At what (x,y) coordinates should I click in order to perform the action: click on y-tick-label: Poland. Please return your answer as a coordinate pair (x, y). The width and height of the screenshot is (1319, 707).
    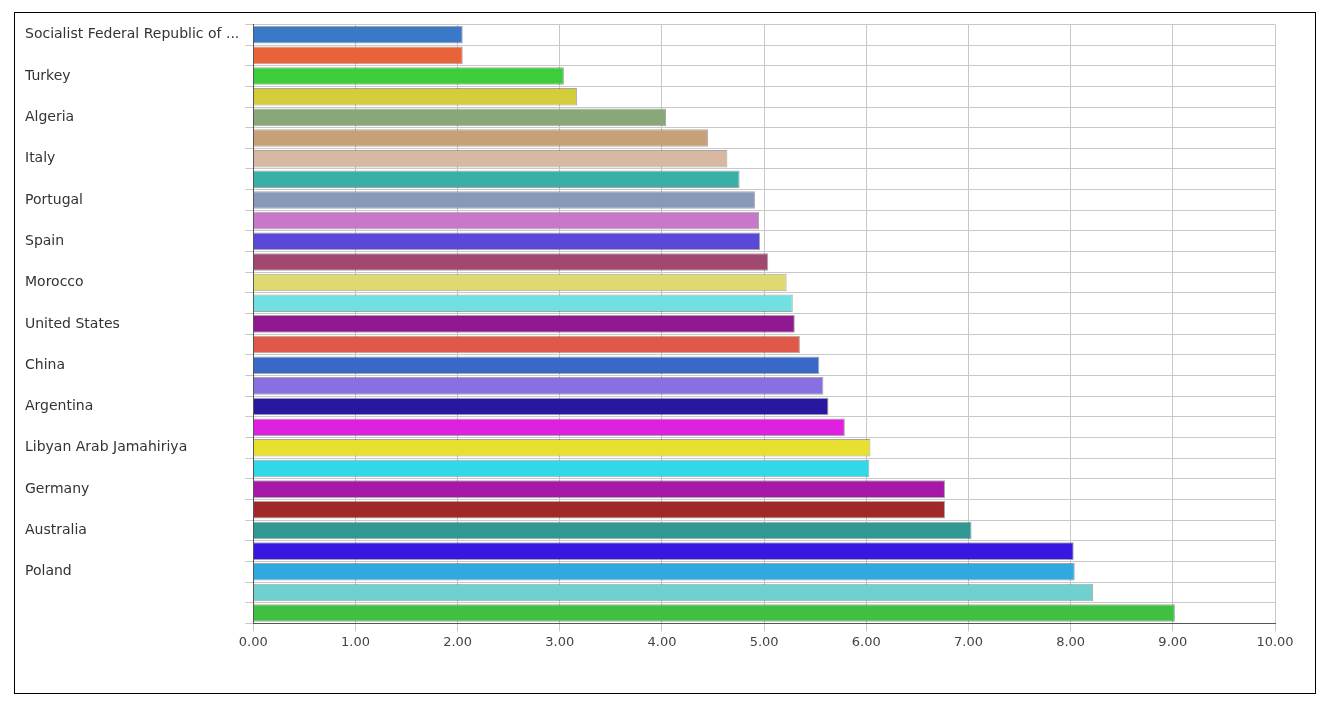
    Looking at the image, I should click on (48, 570).